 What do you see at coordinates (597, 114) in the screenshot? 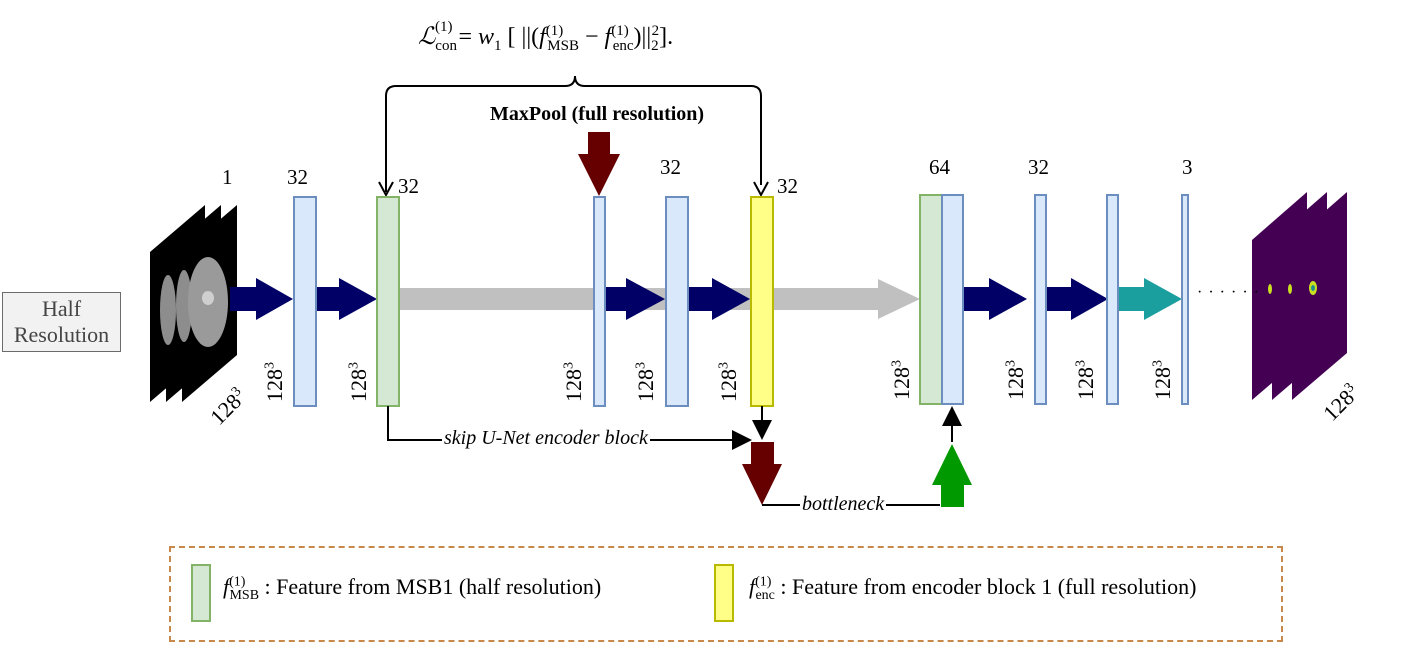
I see `maxpool-label: MaxPool (full resolution)` at bounding box center [597, 114].